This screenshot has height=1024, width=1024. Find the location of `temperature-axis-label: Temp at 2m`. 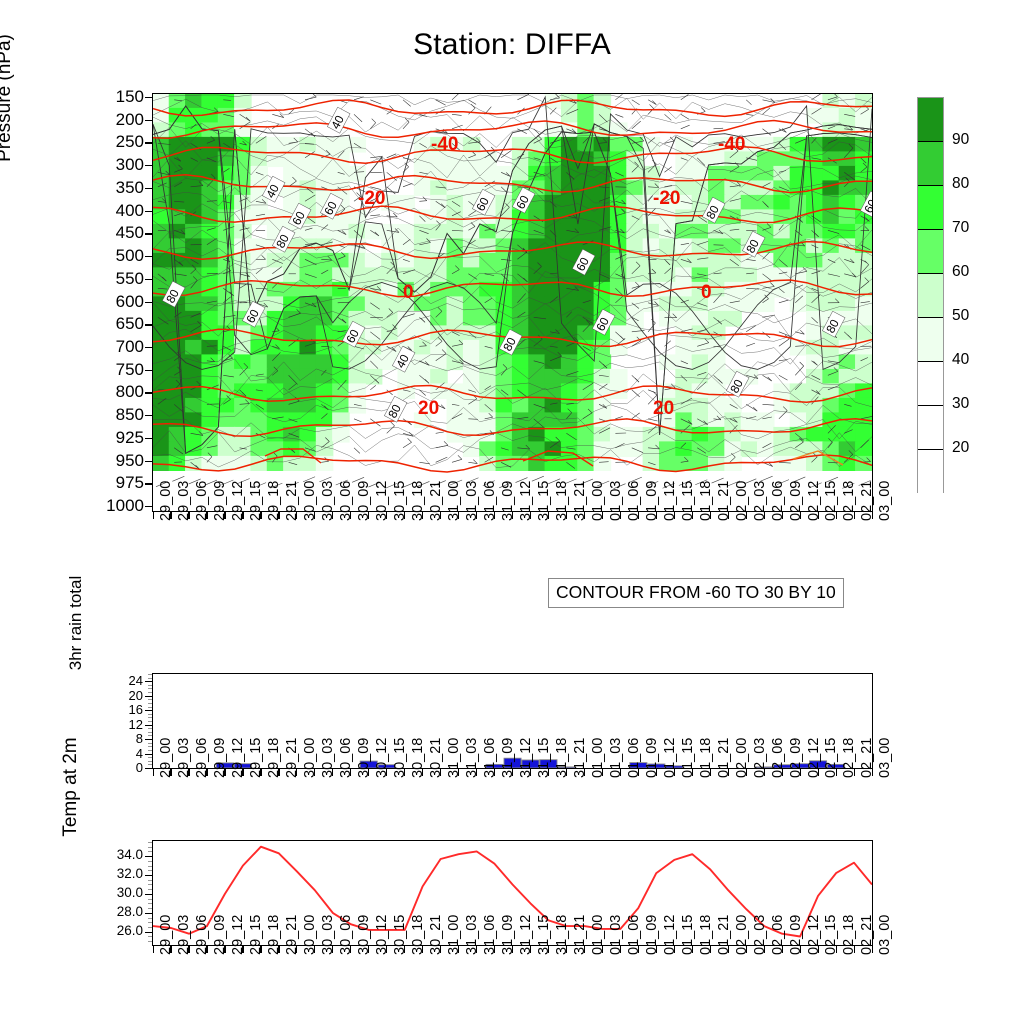

temperature-axis-label: Temp at 2m is located at coordinates (70, 787).